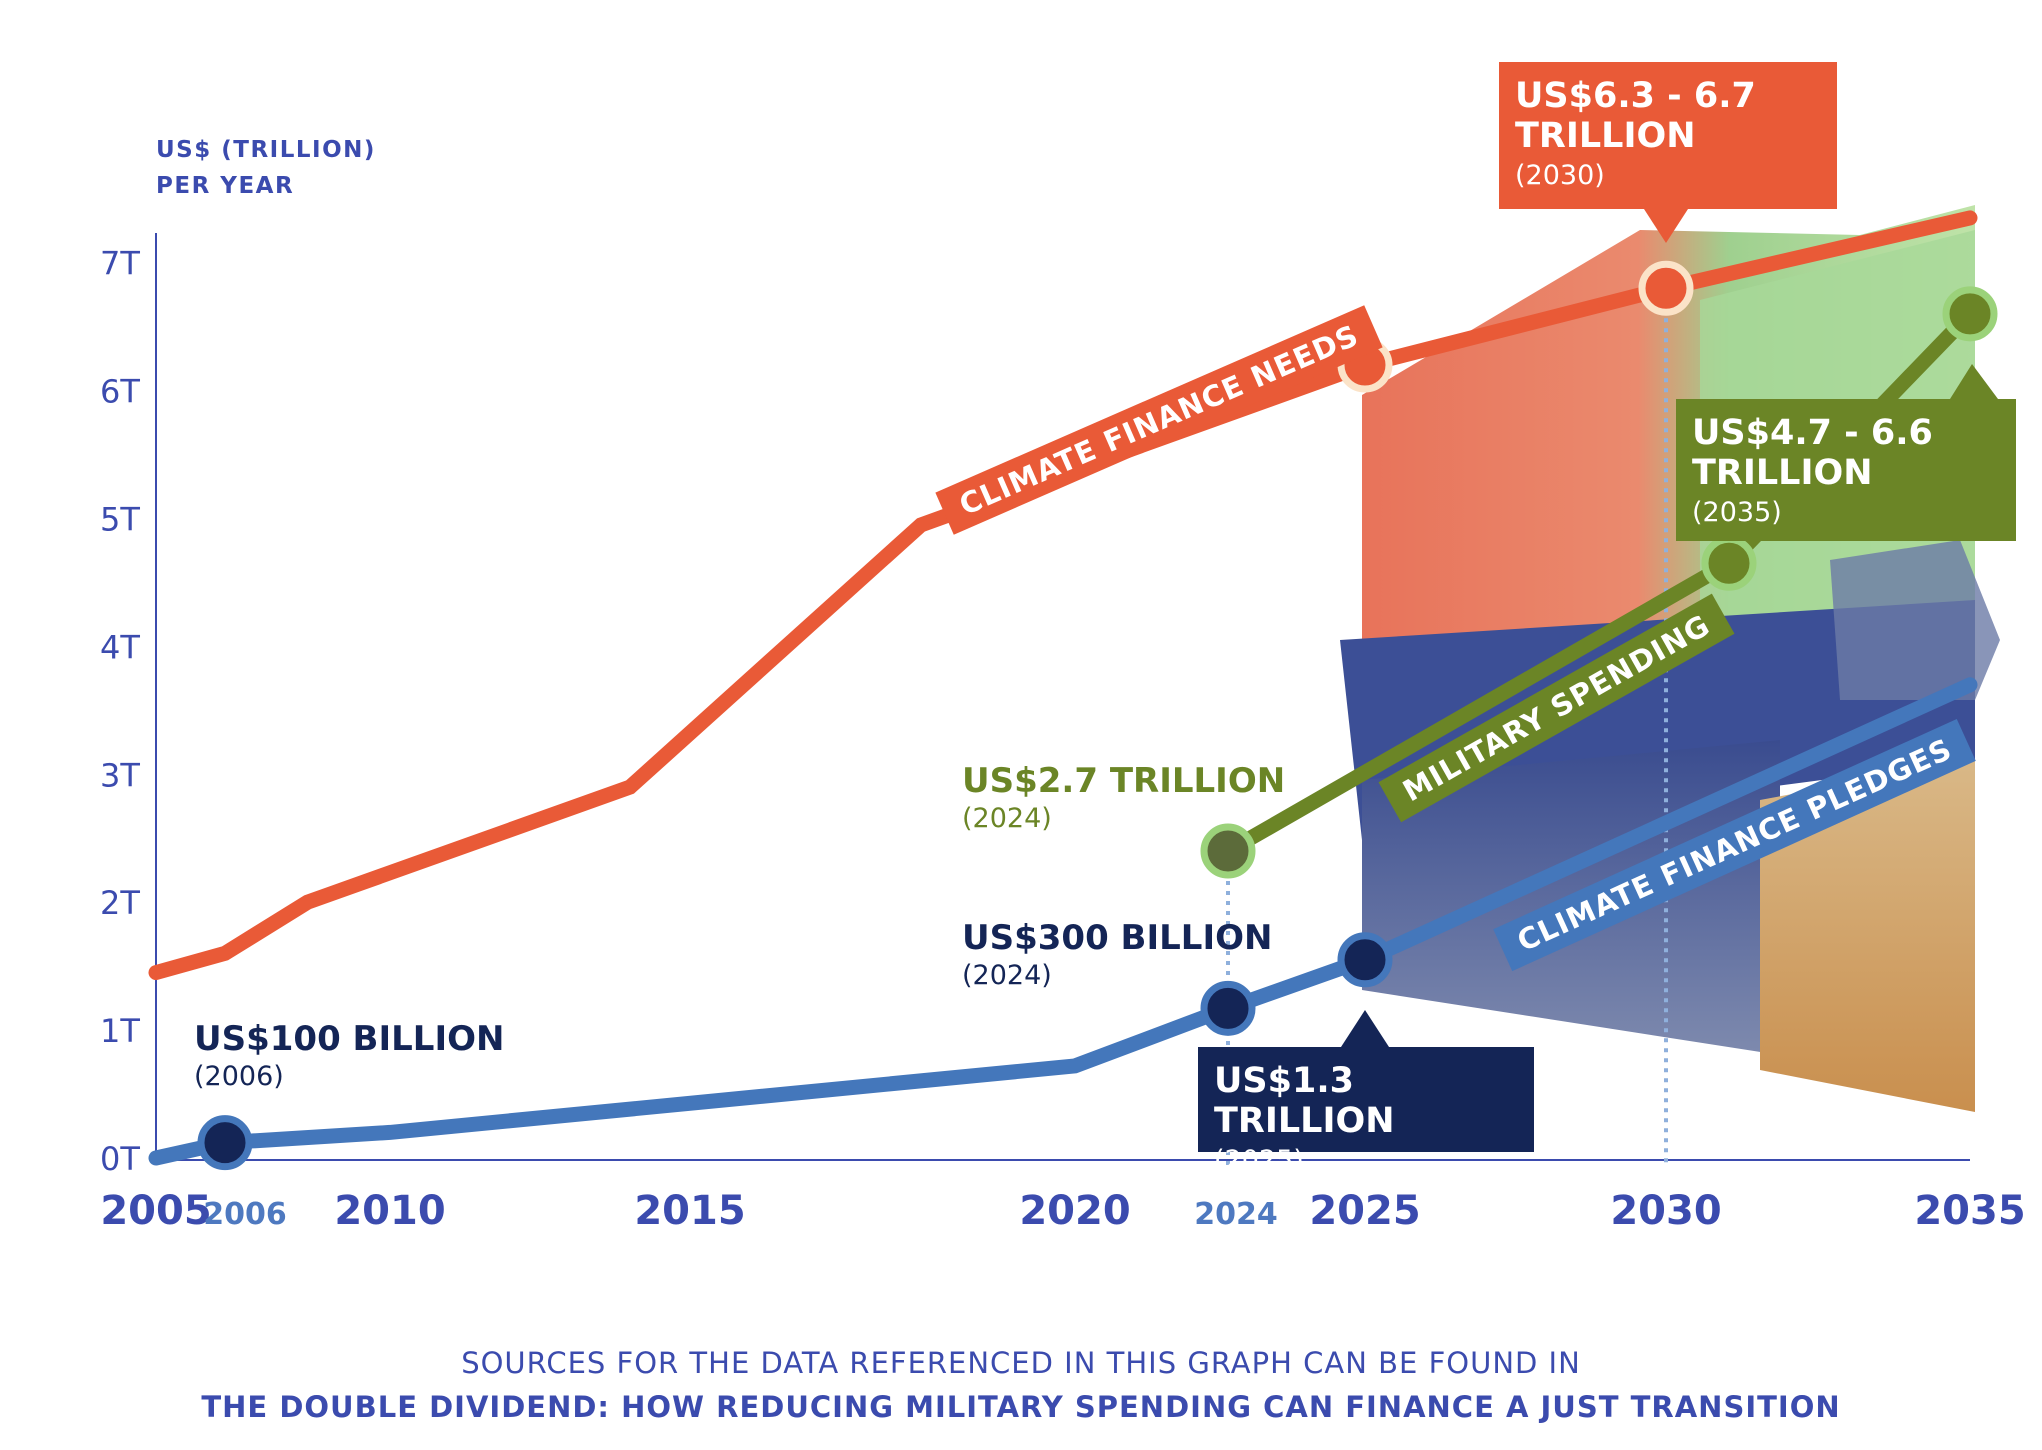 The image size is (2042, 1450). I want to click on x-tick-label: 2005, so click(155, 1211).